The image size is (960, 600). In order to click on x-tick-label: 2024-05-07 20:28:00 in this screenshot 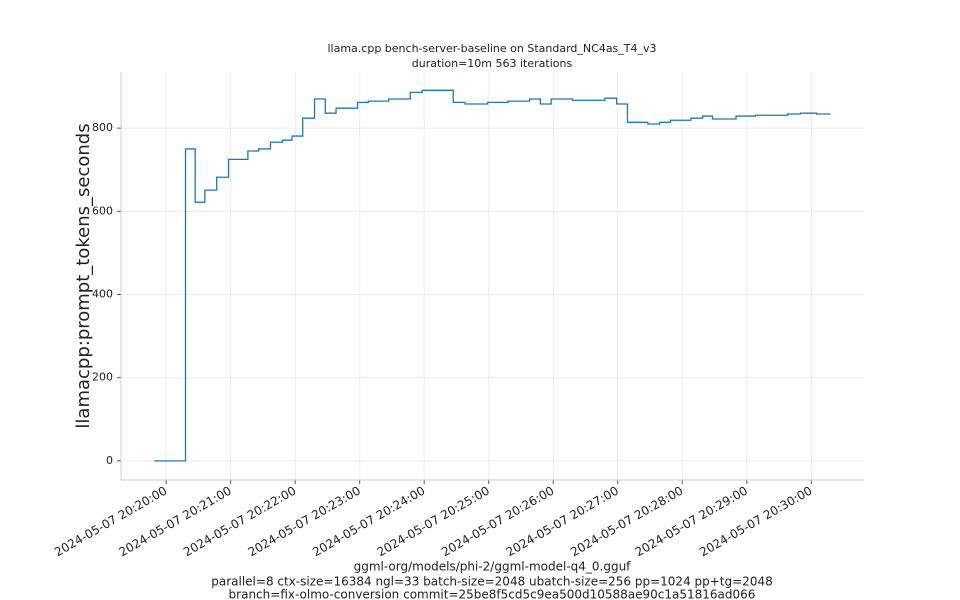, I will do `click(626, 522)`.